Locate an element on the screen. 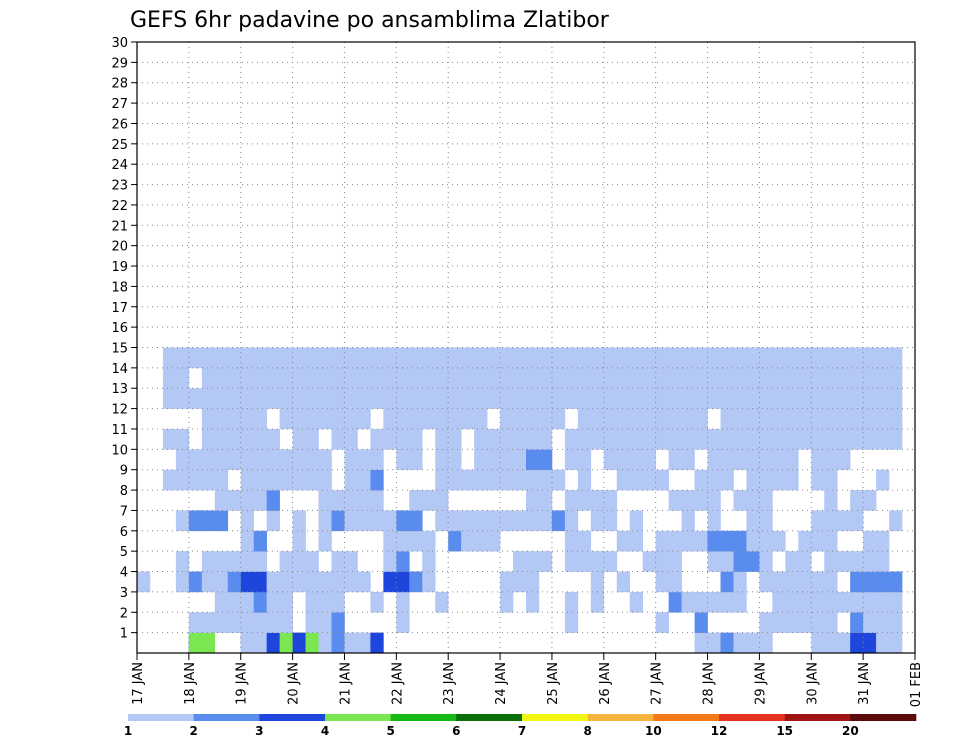  x-tick-label: 23 JAN is located at coordinates (449, 683).